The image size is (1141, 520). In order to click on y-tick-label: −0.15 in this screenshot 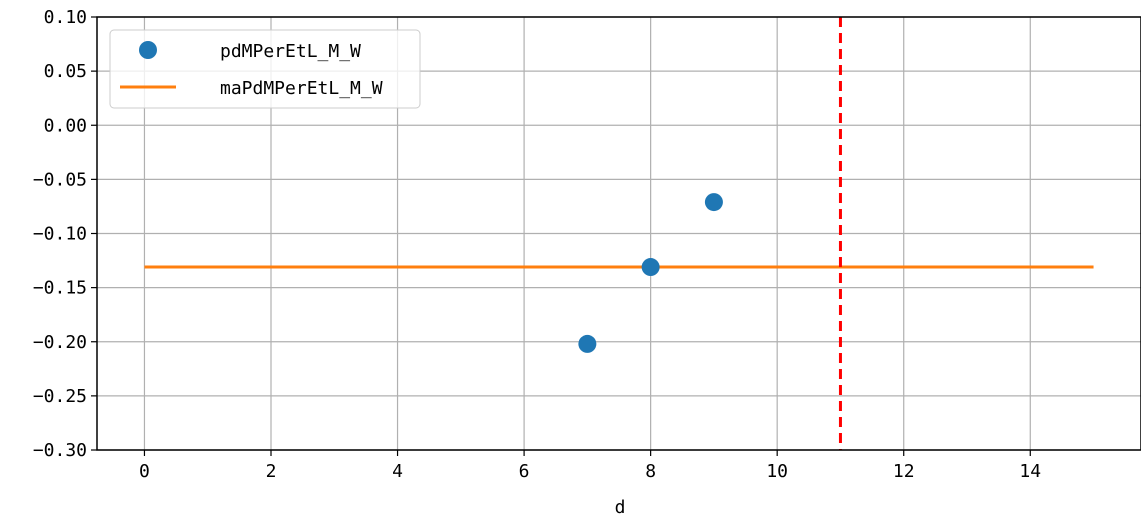, I will do `click(60, 288)`.